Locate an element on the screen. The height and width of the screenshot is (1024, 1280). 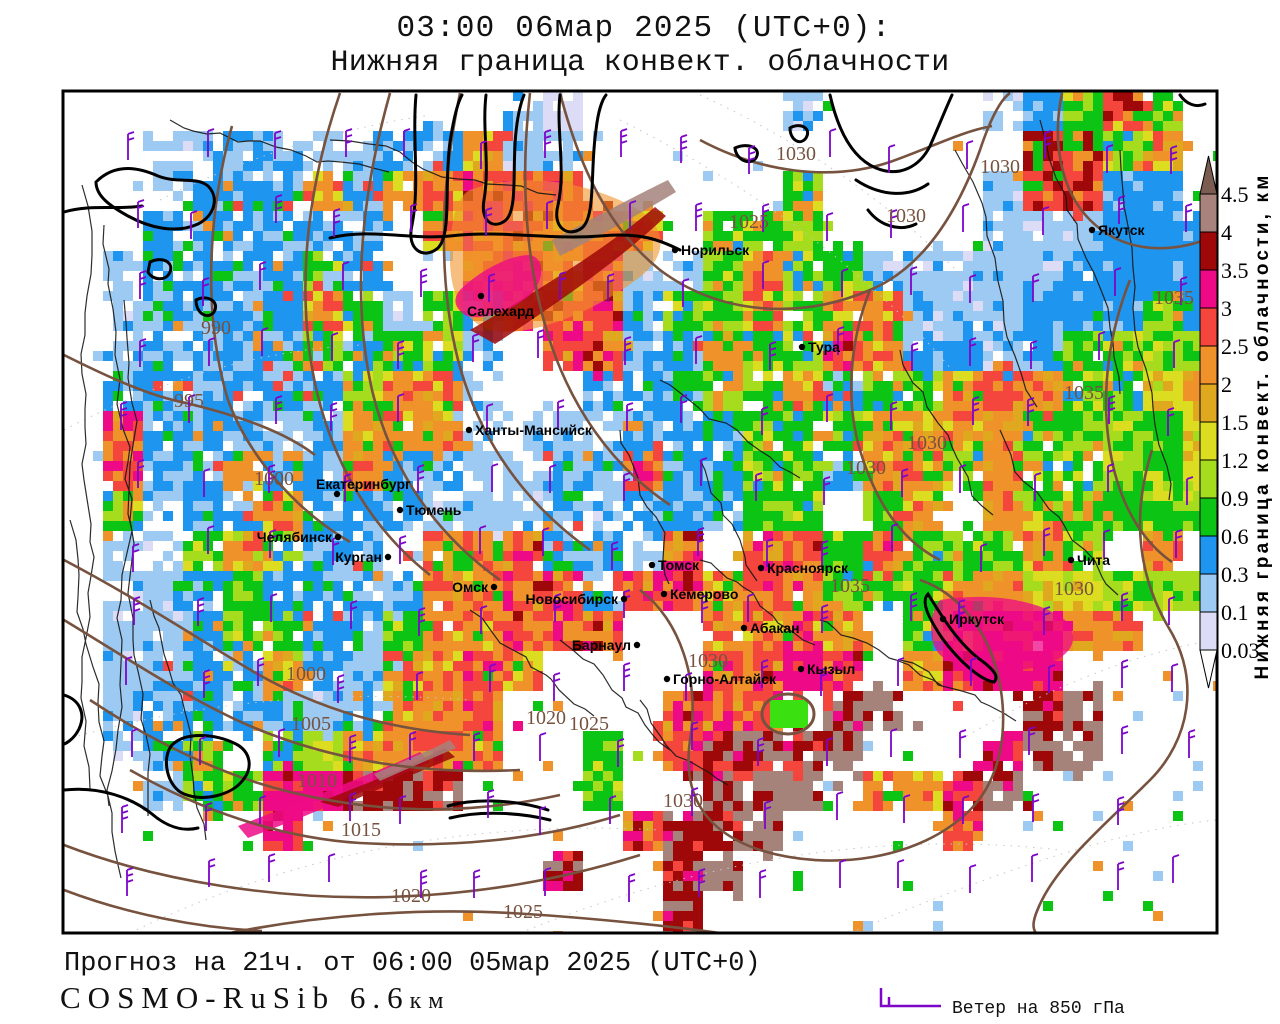
svg-text: 995 is located at coordinates (189, 401).